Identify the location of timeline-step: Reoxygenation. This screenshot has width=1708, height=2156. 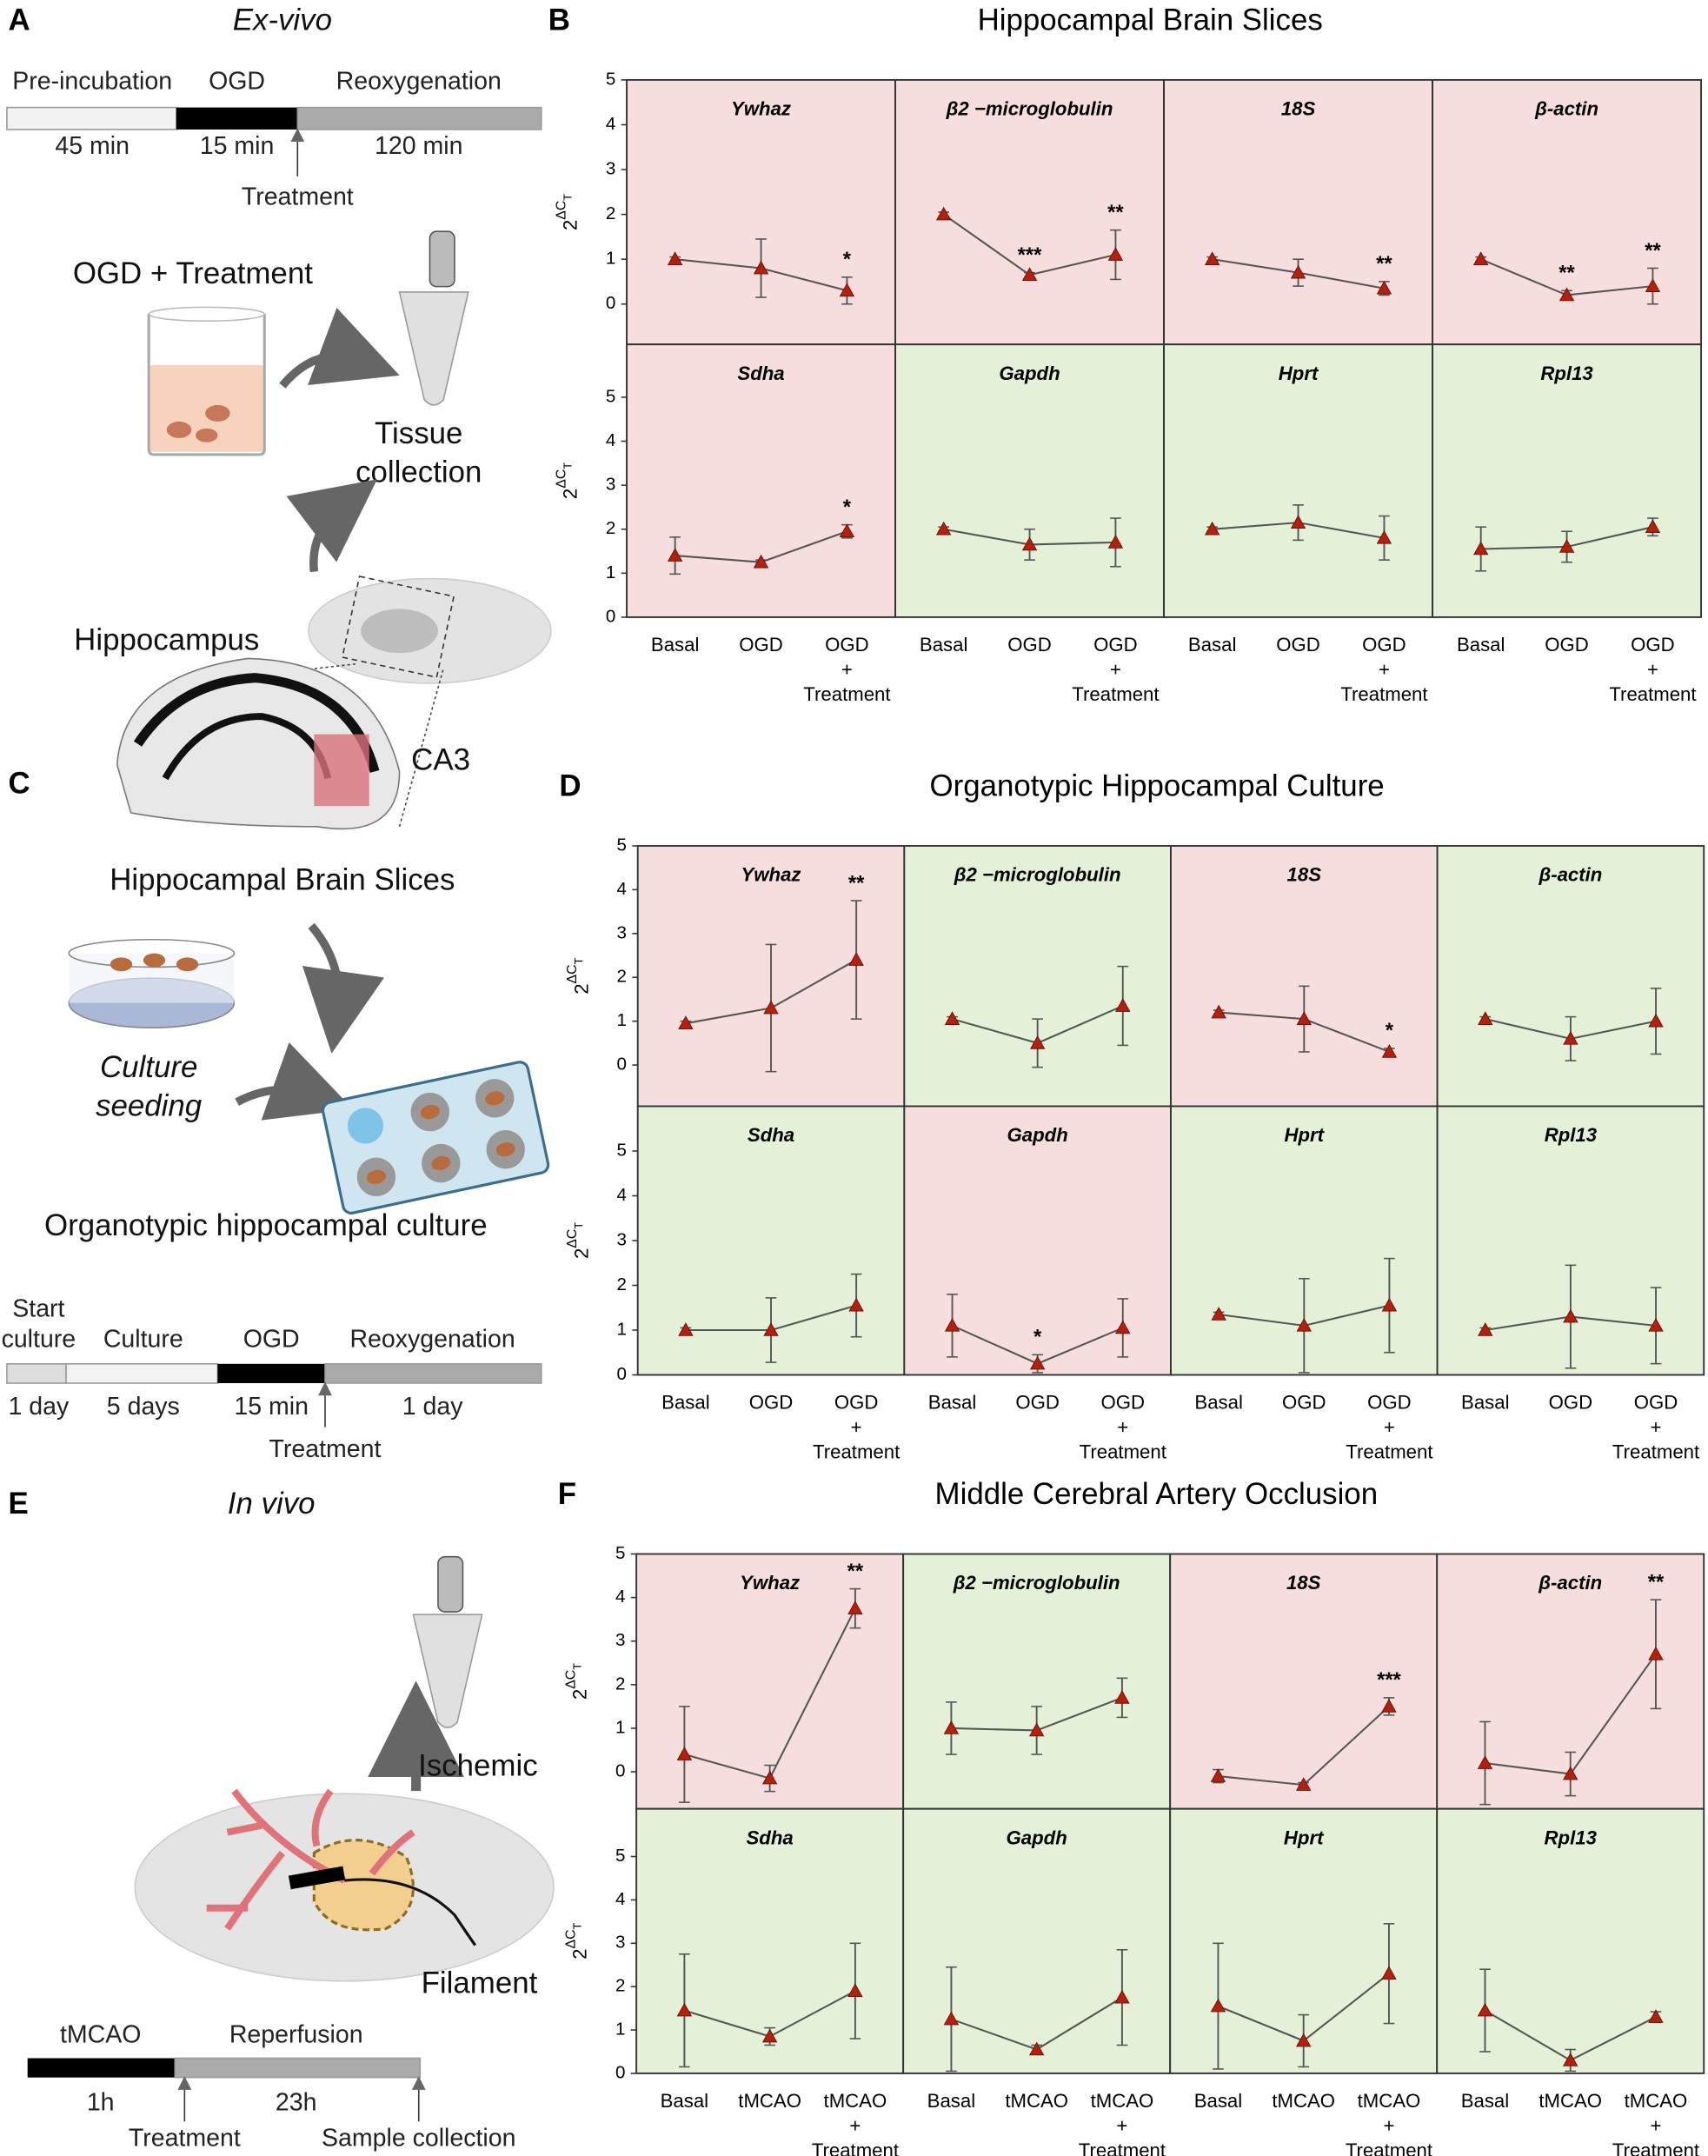
(419, 82).